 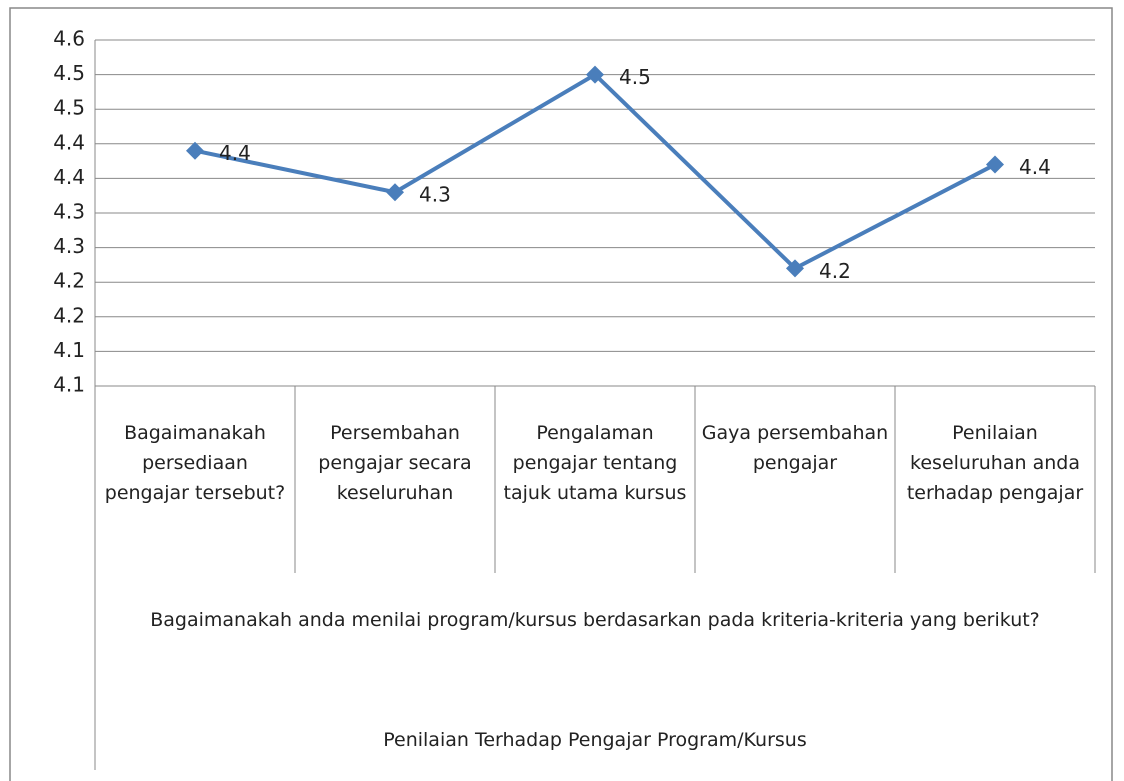 What do you see at coordinates (395, 463) in the screenshot?
I see `x-tick-label: Persembahan pengajar secara keseluruhan` at bounding box center [395, 463].